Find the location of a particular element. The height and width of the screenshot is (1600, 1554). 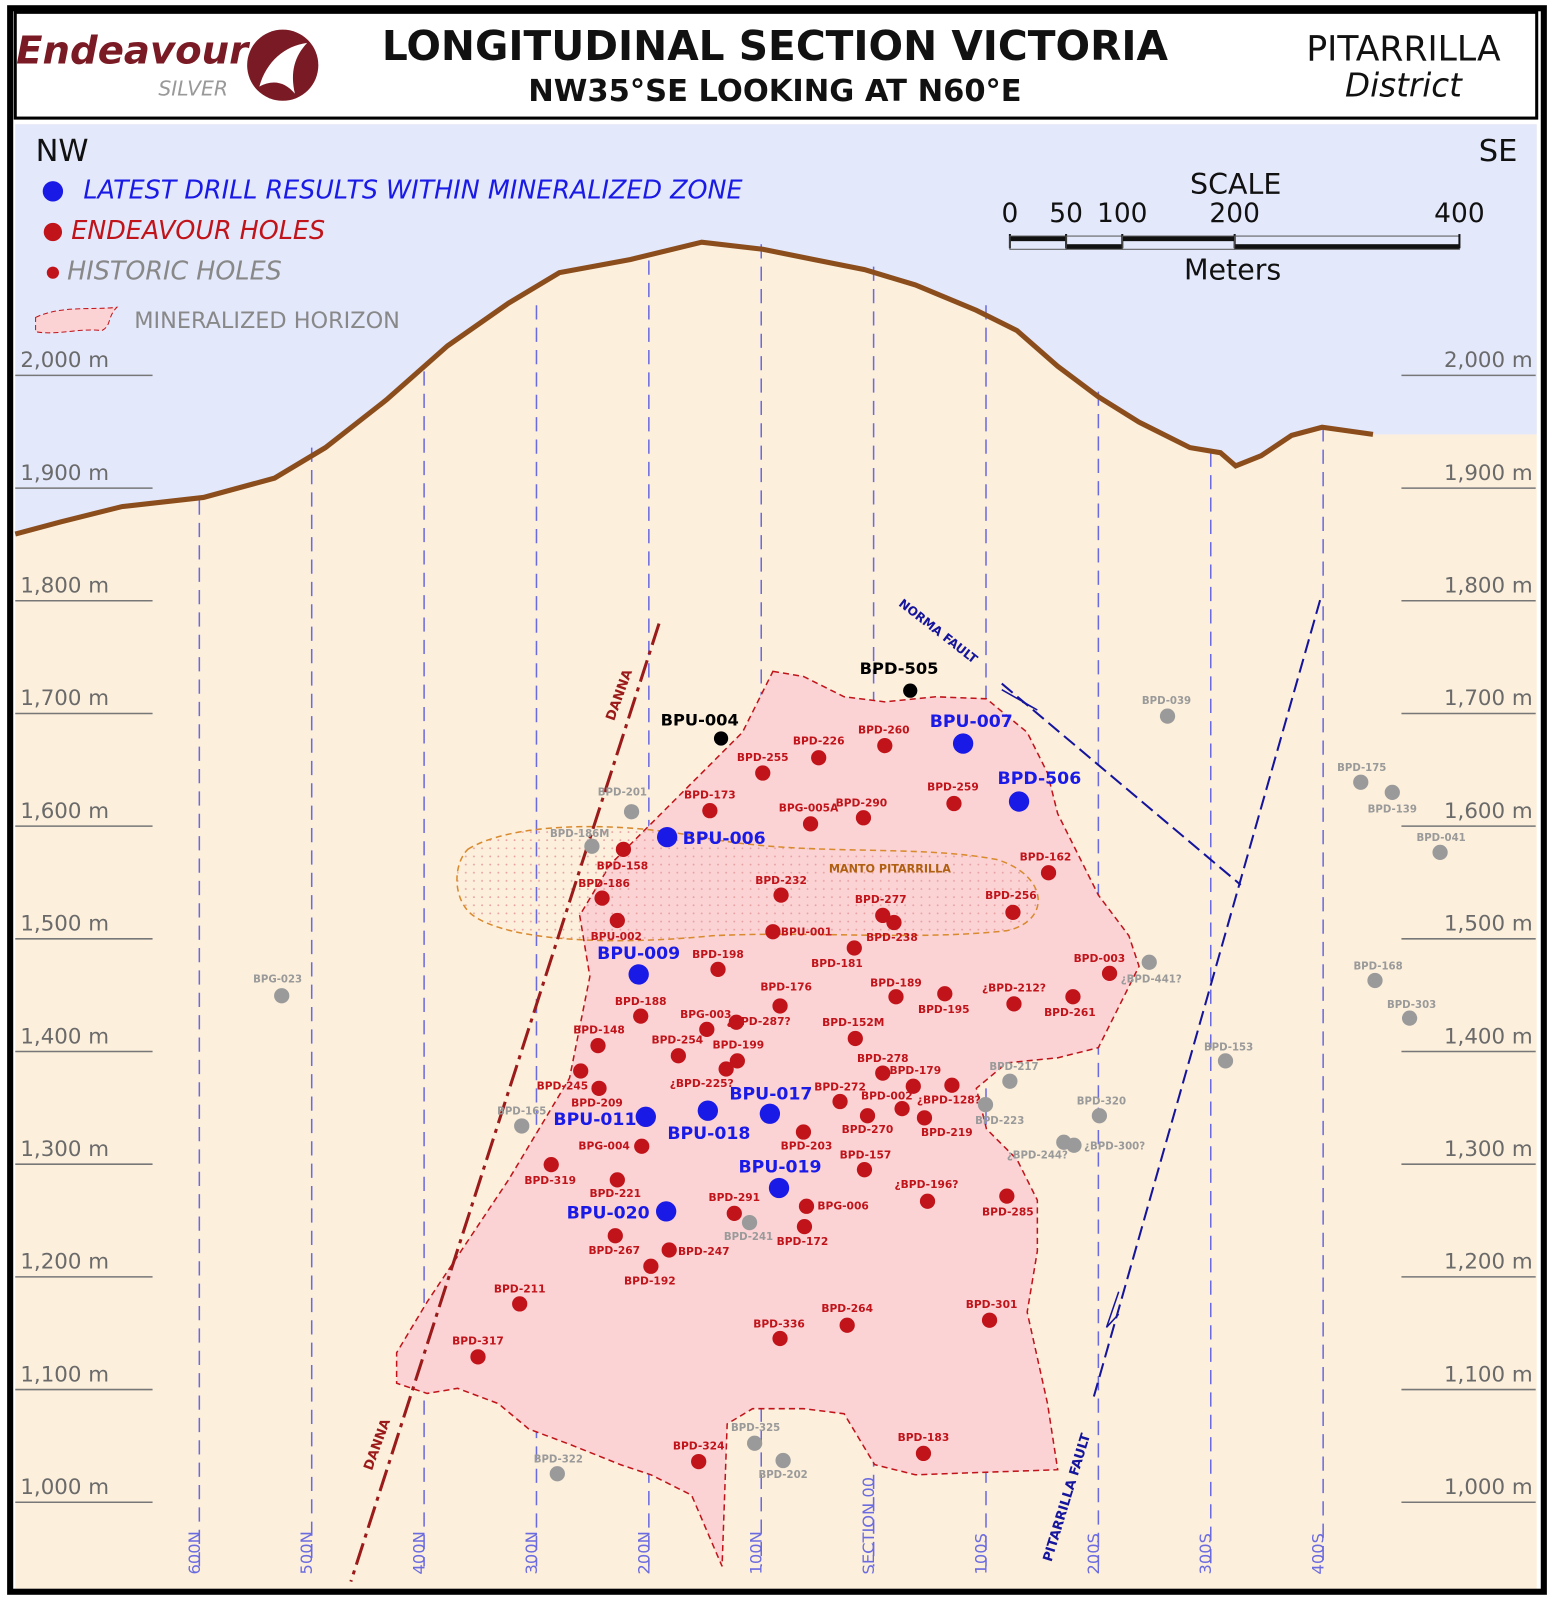

legend-marker is located at coordinates (77, 320).